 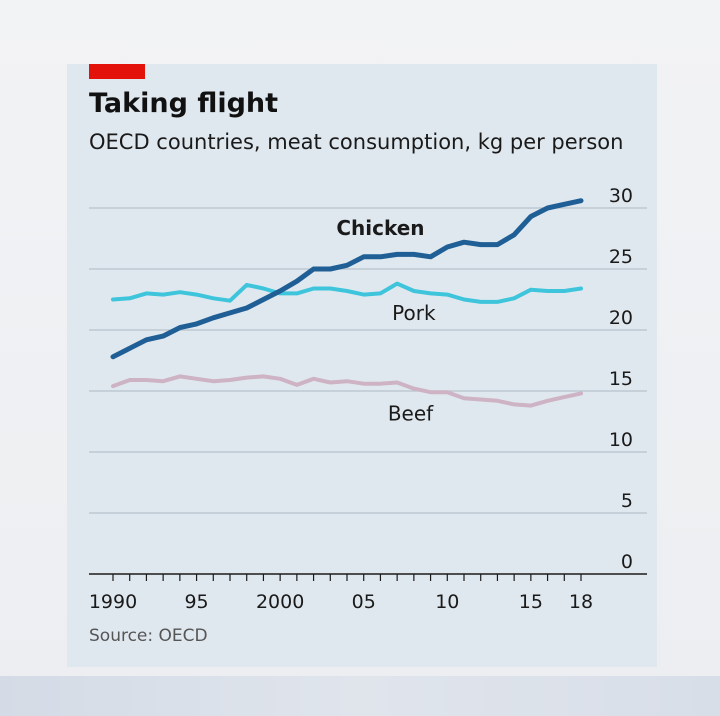 I want to click on series-line-beef, so click(x=347, y=391).